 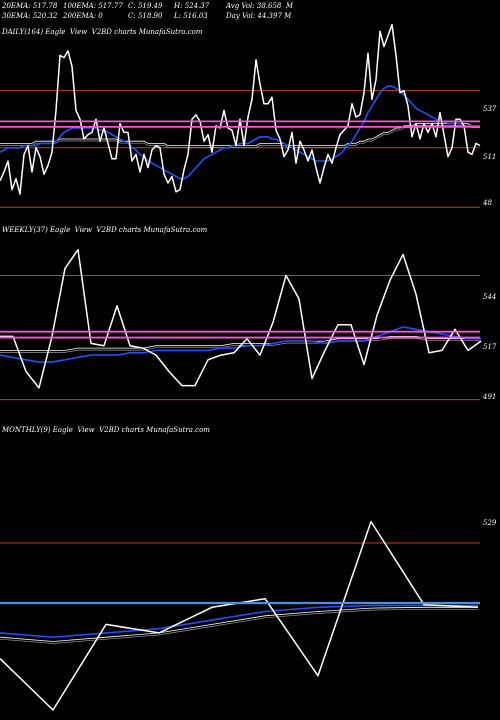 I want to click on daily-tick-label-1: 511, so click(x=489, y=157).